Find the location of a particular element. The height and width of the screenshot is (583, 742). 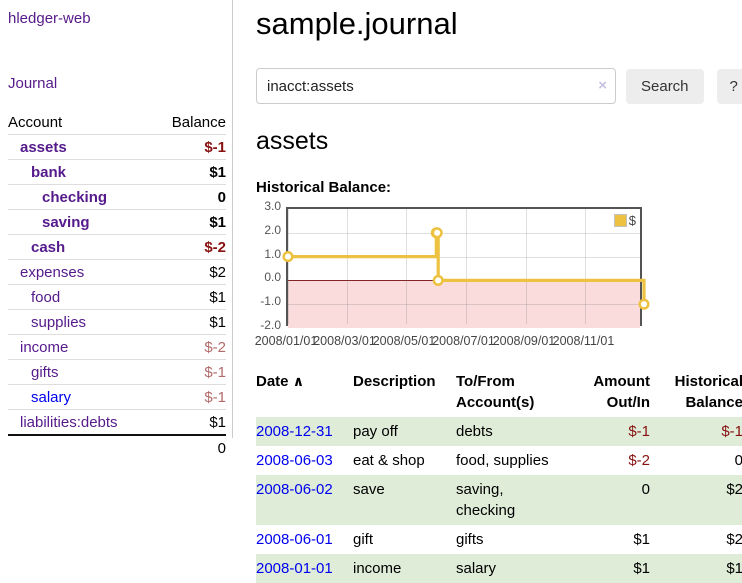

brand-link: hledger-web is located at coordinates (49, 18).